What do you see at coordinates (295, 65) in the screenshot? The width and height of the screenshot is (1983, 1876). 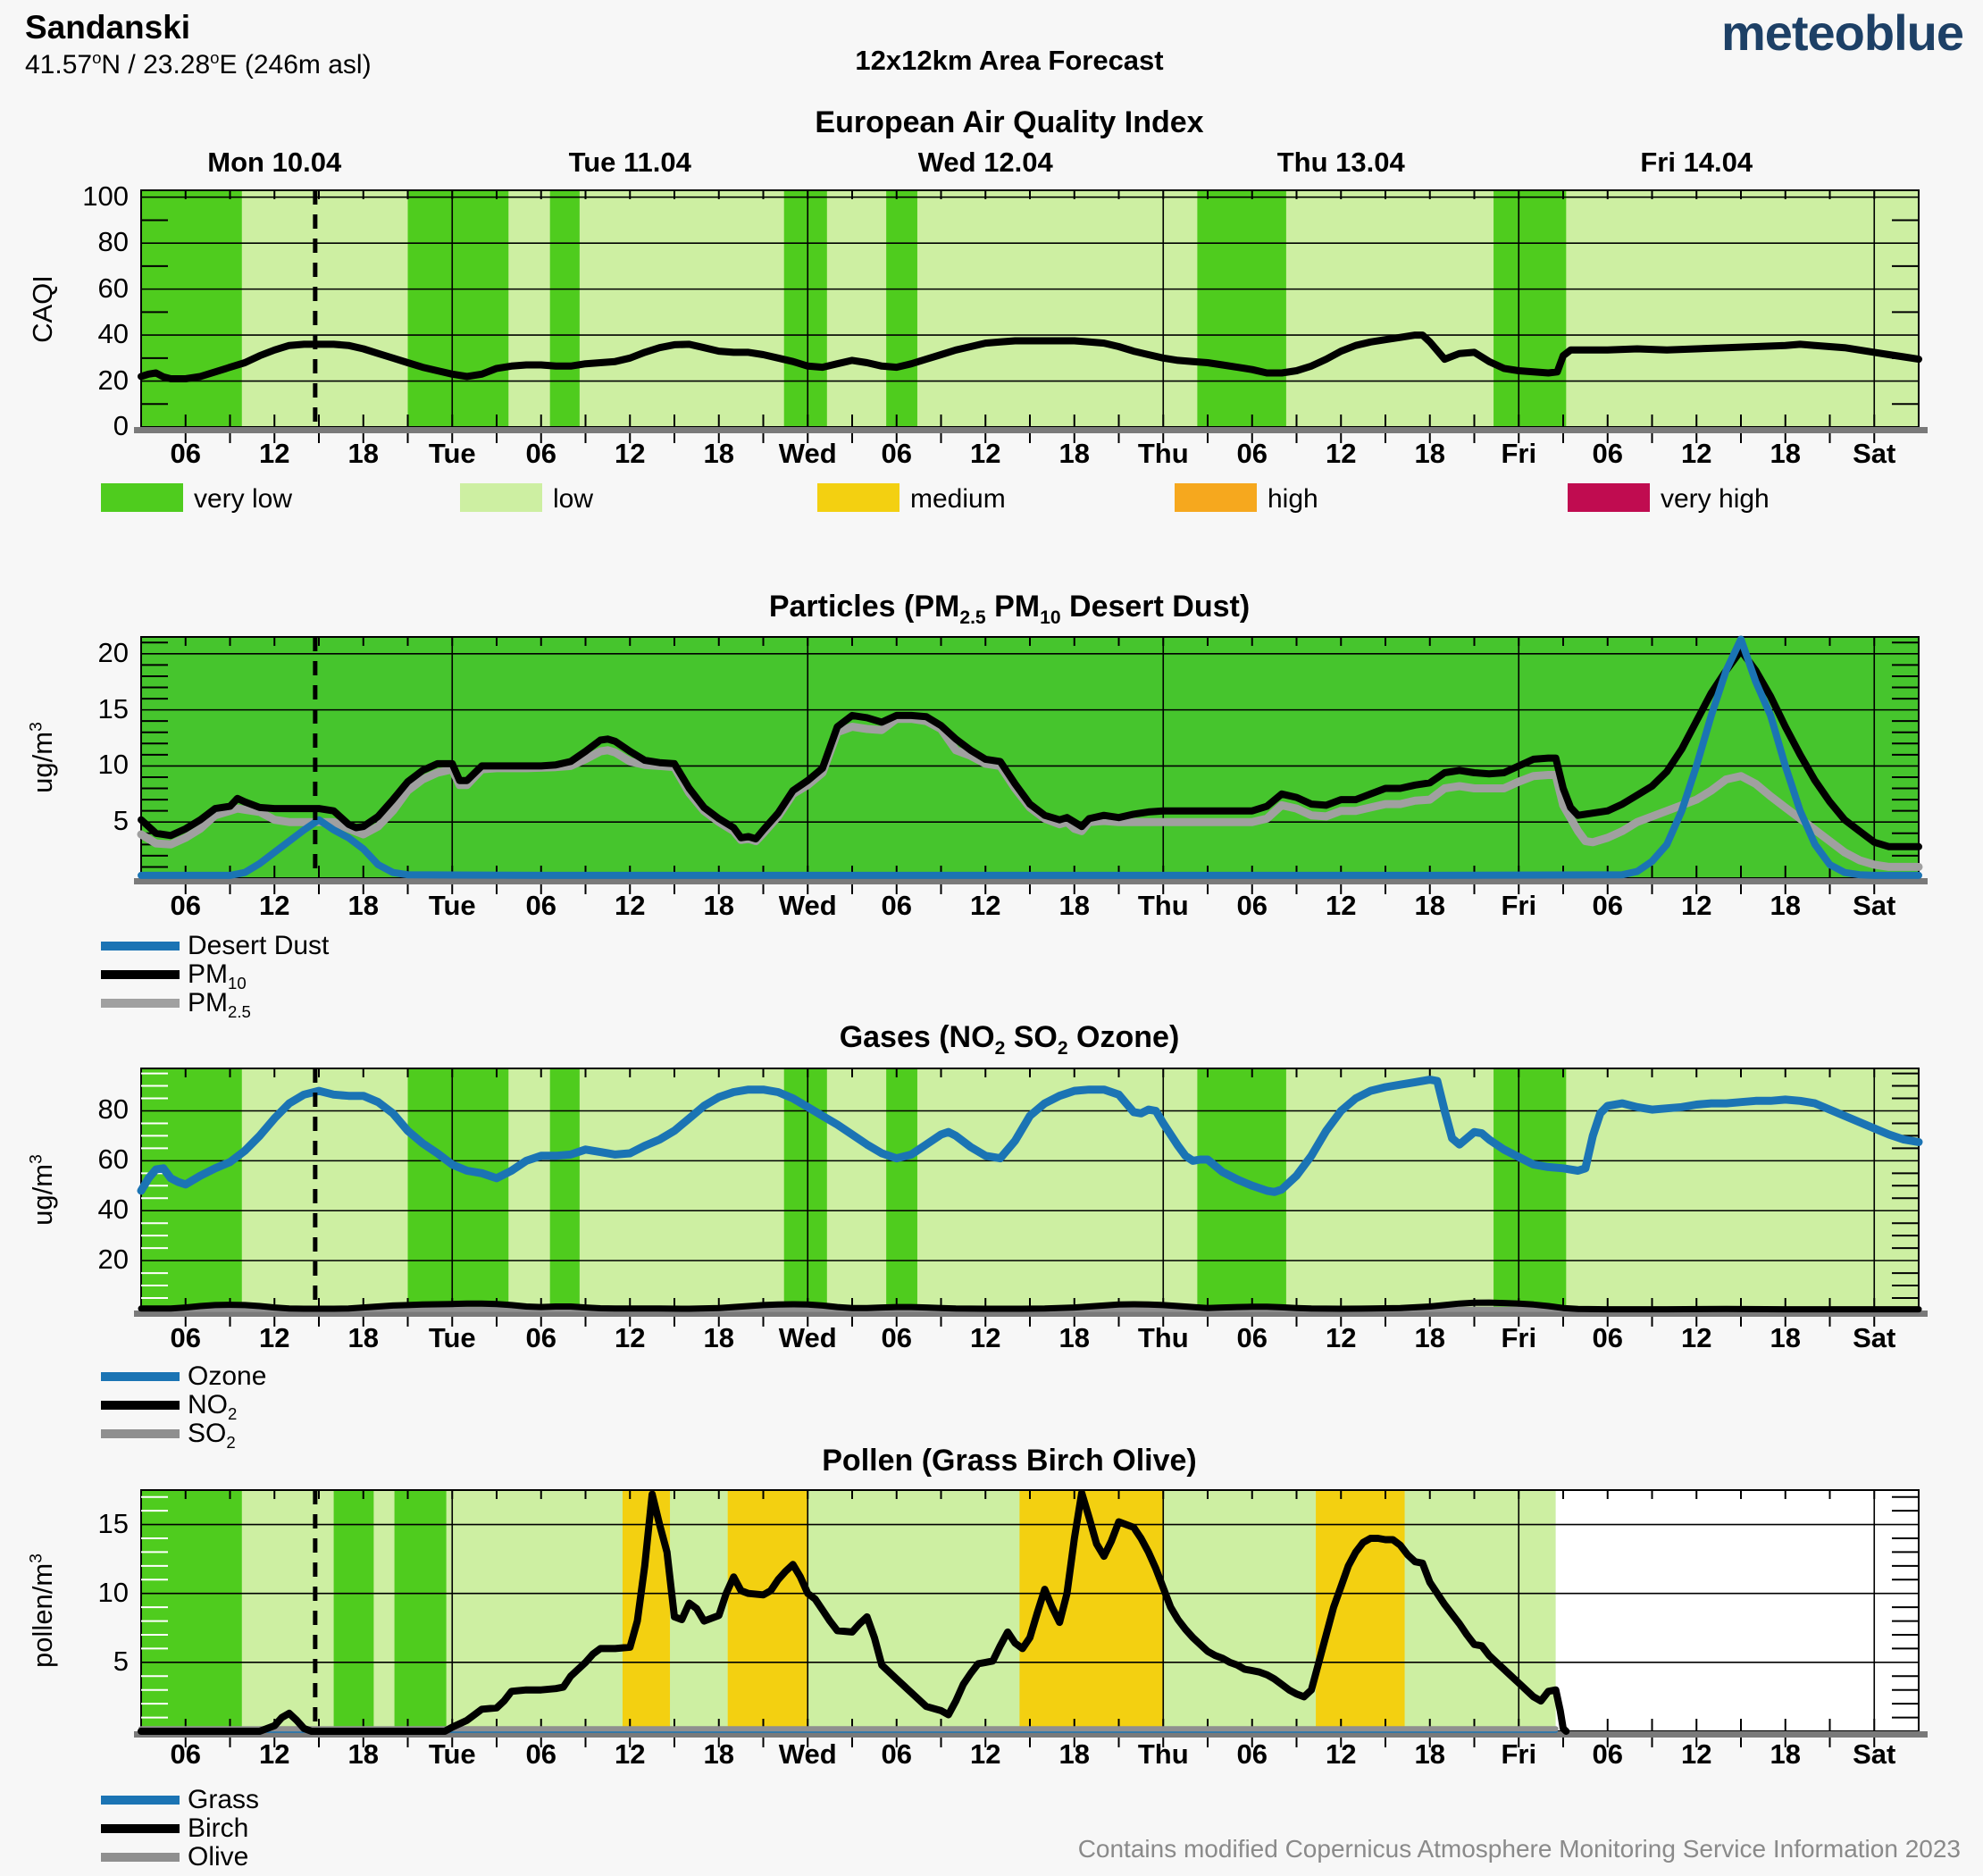 I see `text-part: E (246m asl)` at bounding box center [295, 65].